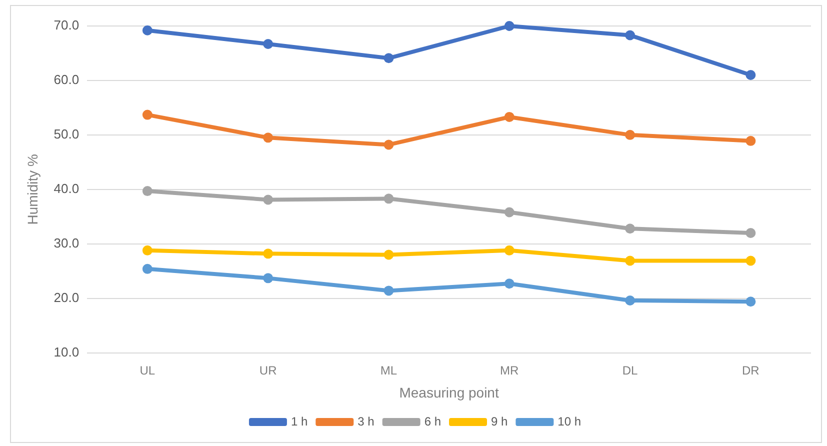  What do you see at coordinates (433, 421) in the screenshot?
I see `legend-label: 6 h` at bounding box center [433, 421].